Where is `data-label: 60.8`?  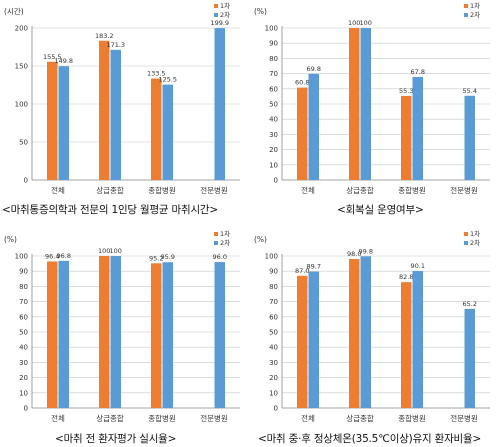
data-label: 60.8 is located at coordinates (302, 83).